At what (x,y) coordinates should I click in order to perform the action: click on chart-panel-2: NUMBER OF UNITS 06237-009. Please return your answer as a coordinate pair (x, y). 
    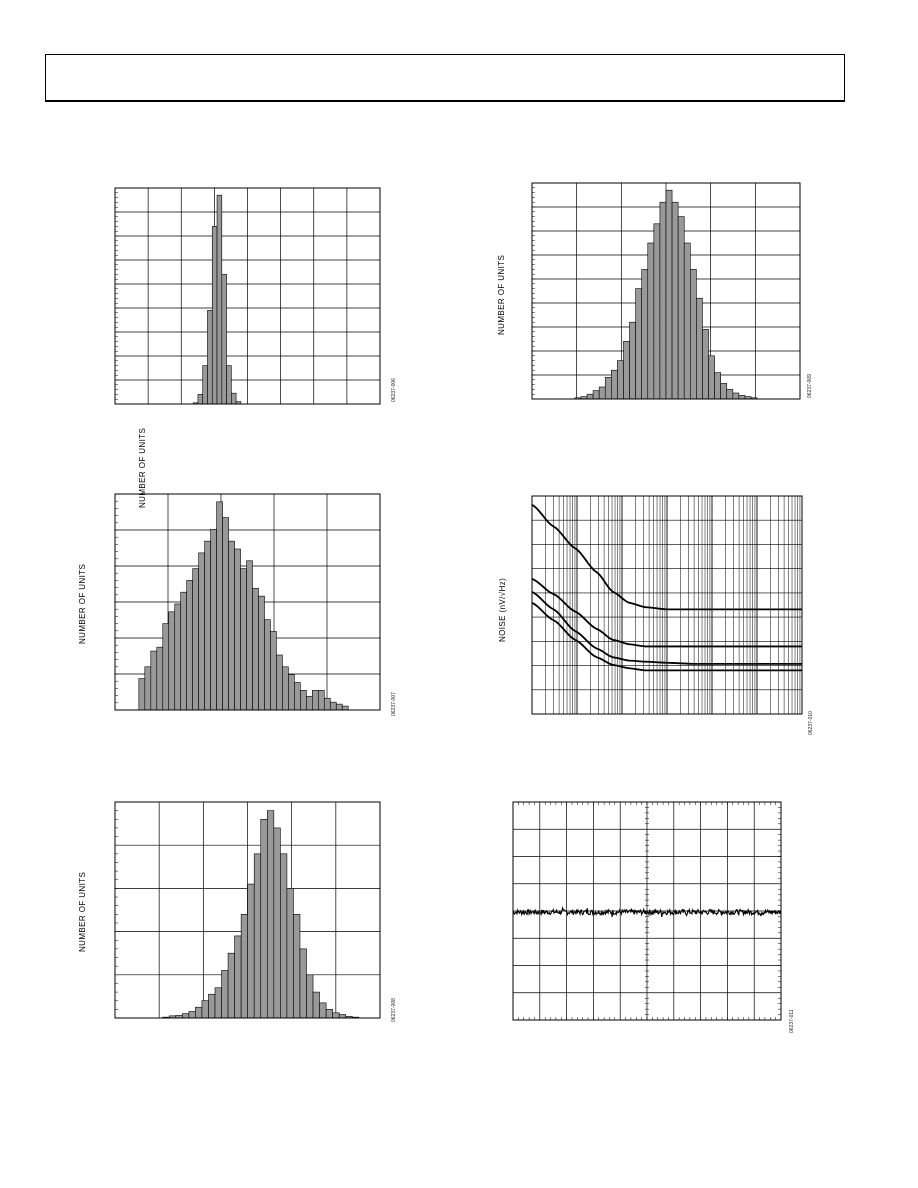
    Looking at the image, I should click on (660, 295).